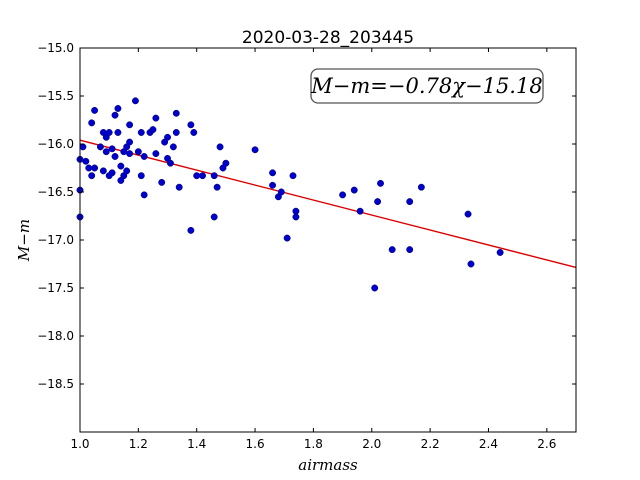 Image resolution: width=640 pixels, height=480 pixels. I want to click on x-tick-label: 2.4, so click(488, 444).